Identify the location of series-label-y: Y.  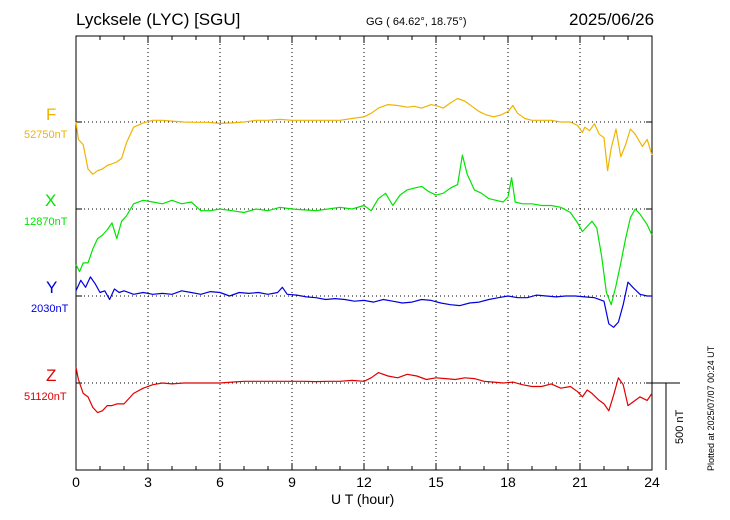
(52, 287).